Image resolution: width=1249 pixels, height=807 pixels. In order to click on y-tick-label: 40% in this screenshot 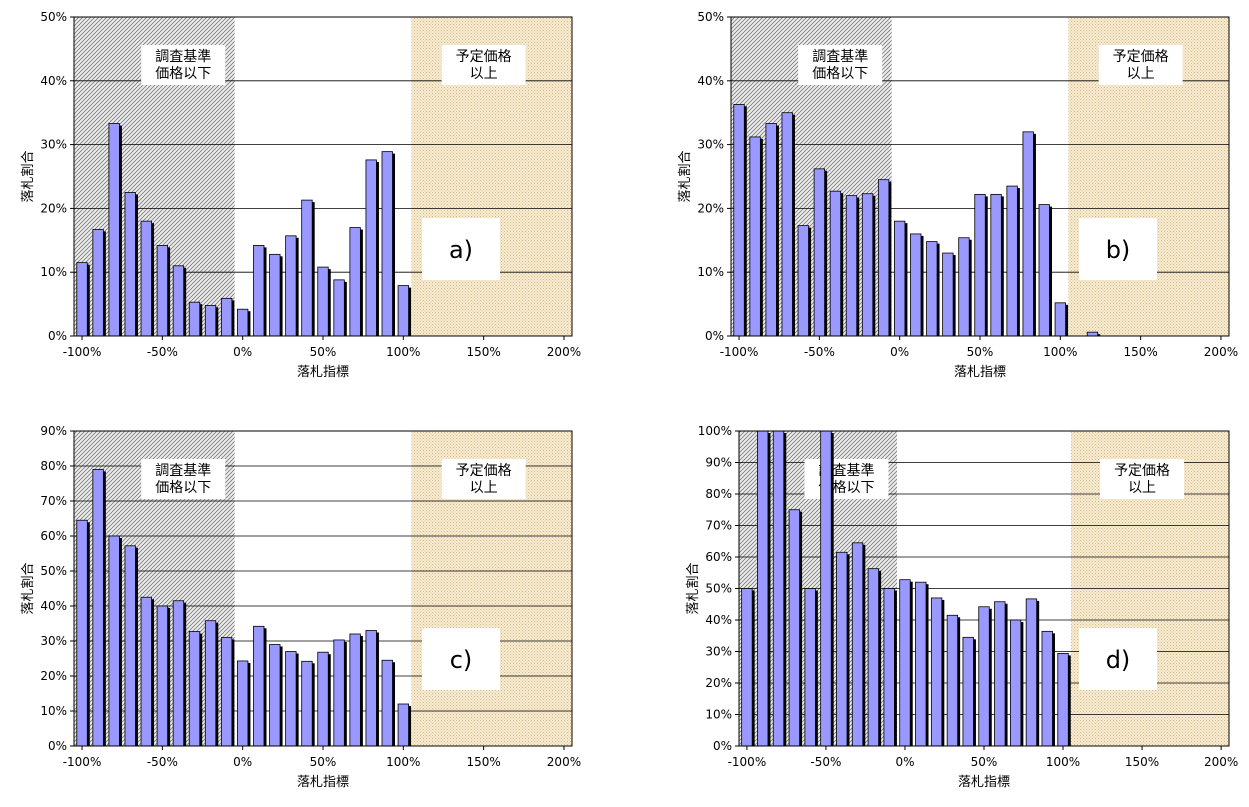, I will do `click(53, 606)`.